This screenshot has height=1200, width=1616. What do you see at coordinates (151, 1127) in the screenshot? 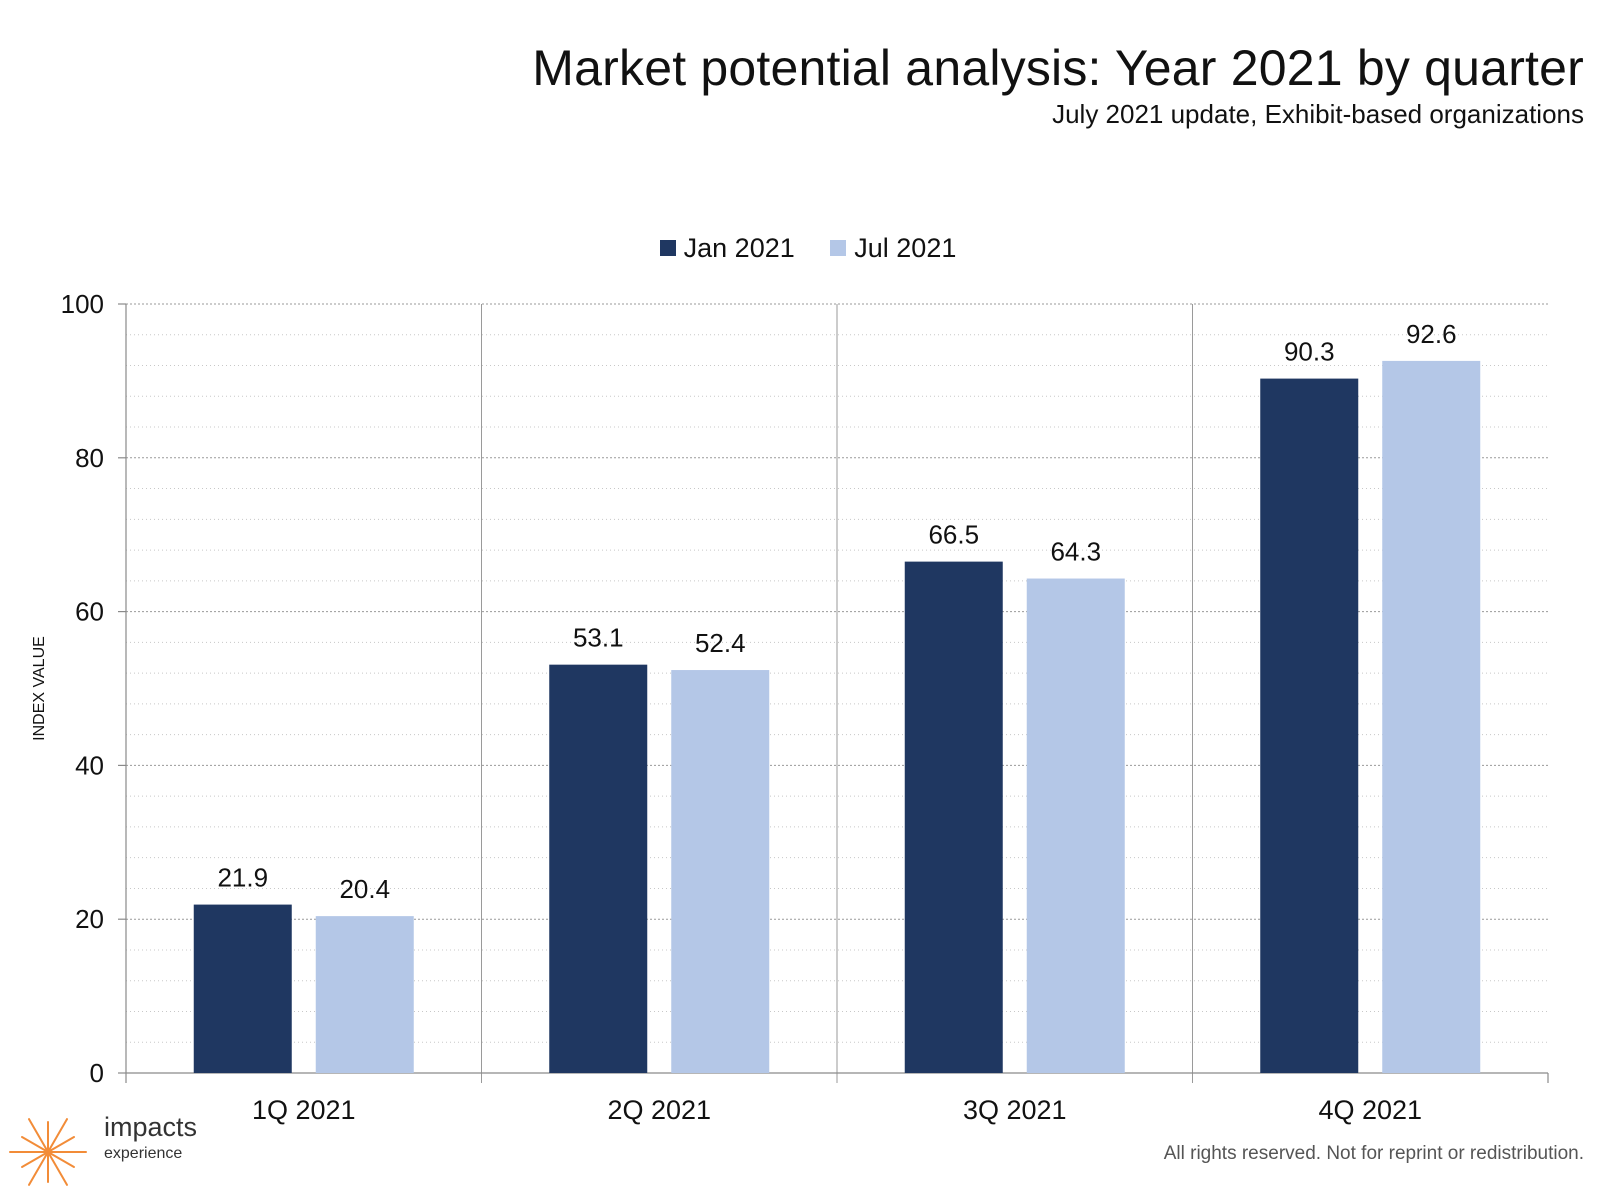
I see `brand-name: impacts` at bounding box center [151, 1127].